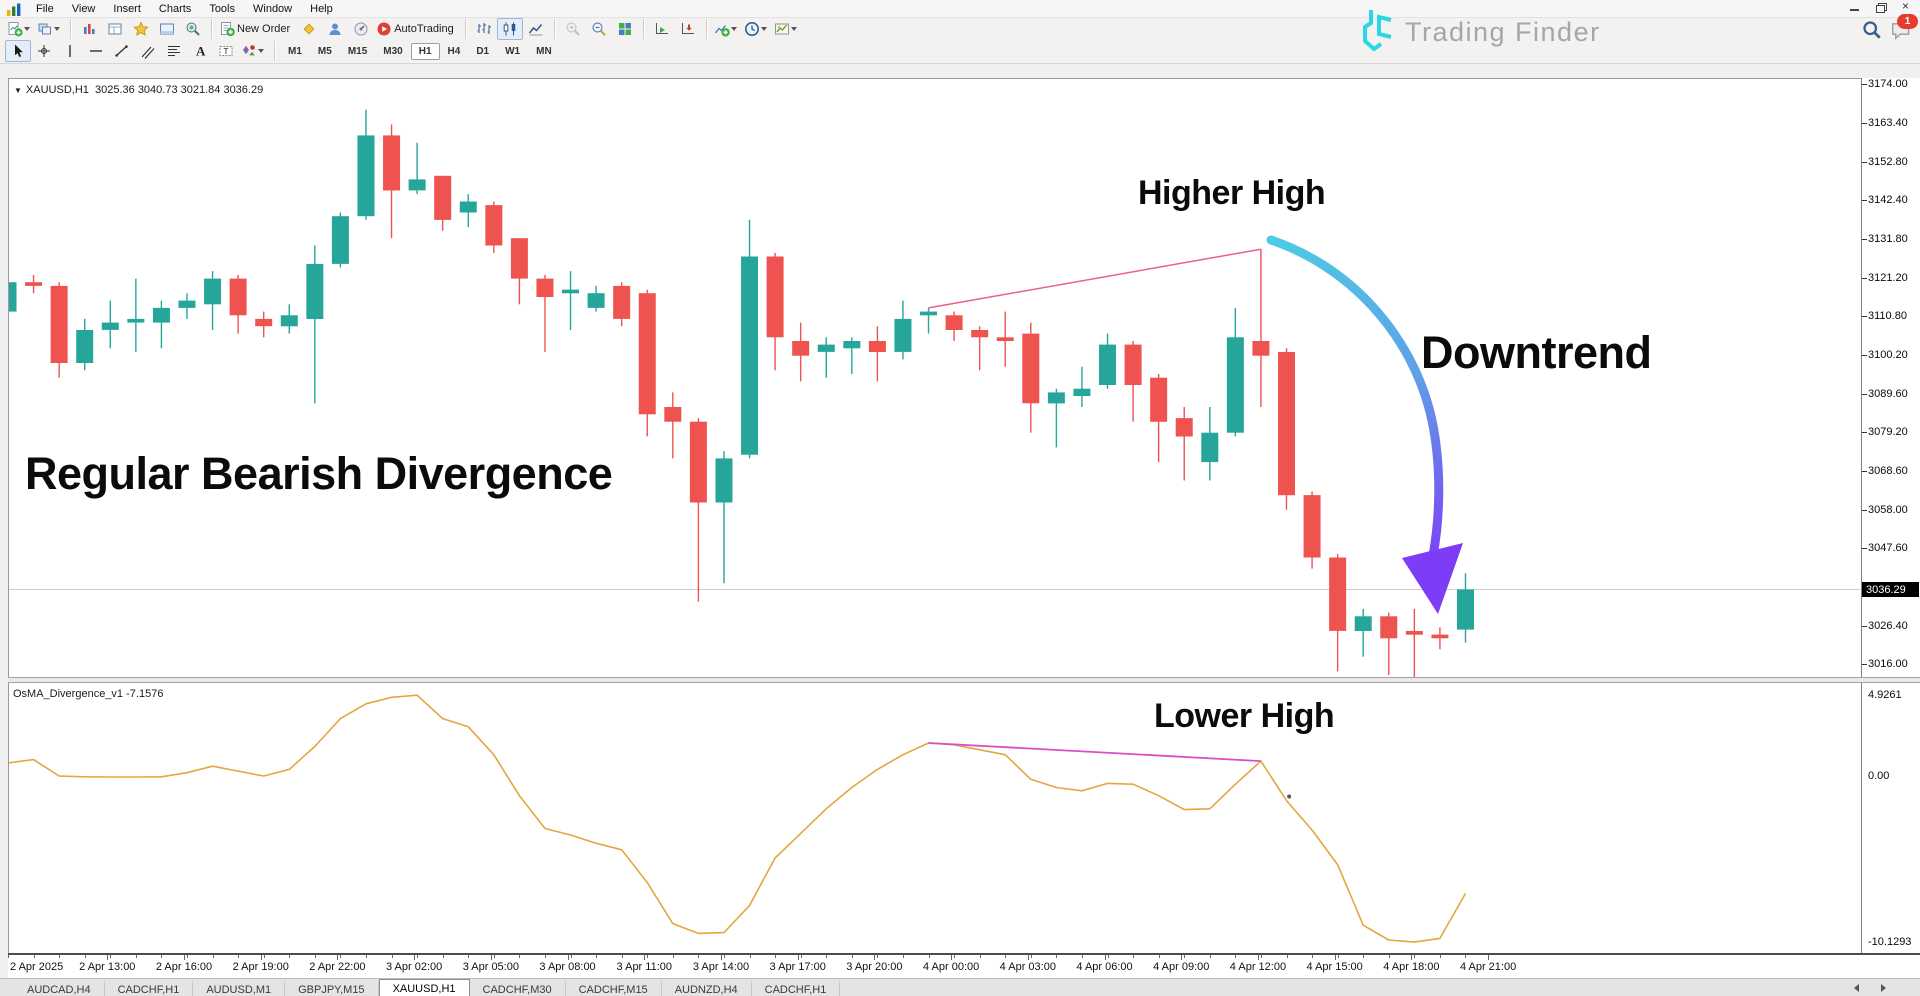  Describe the element at coordinates (509, 29) in the screenshot. I see `candlestick-icon` at that location.